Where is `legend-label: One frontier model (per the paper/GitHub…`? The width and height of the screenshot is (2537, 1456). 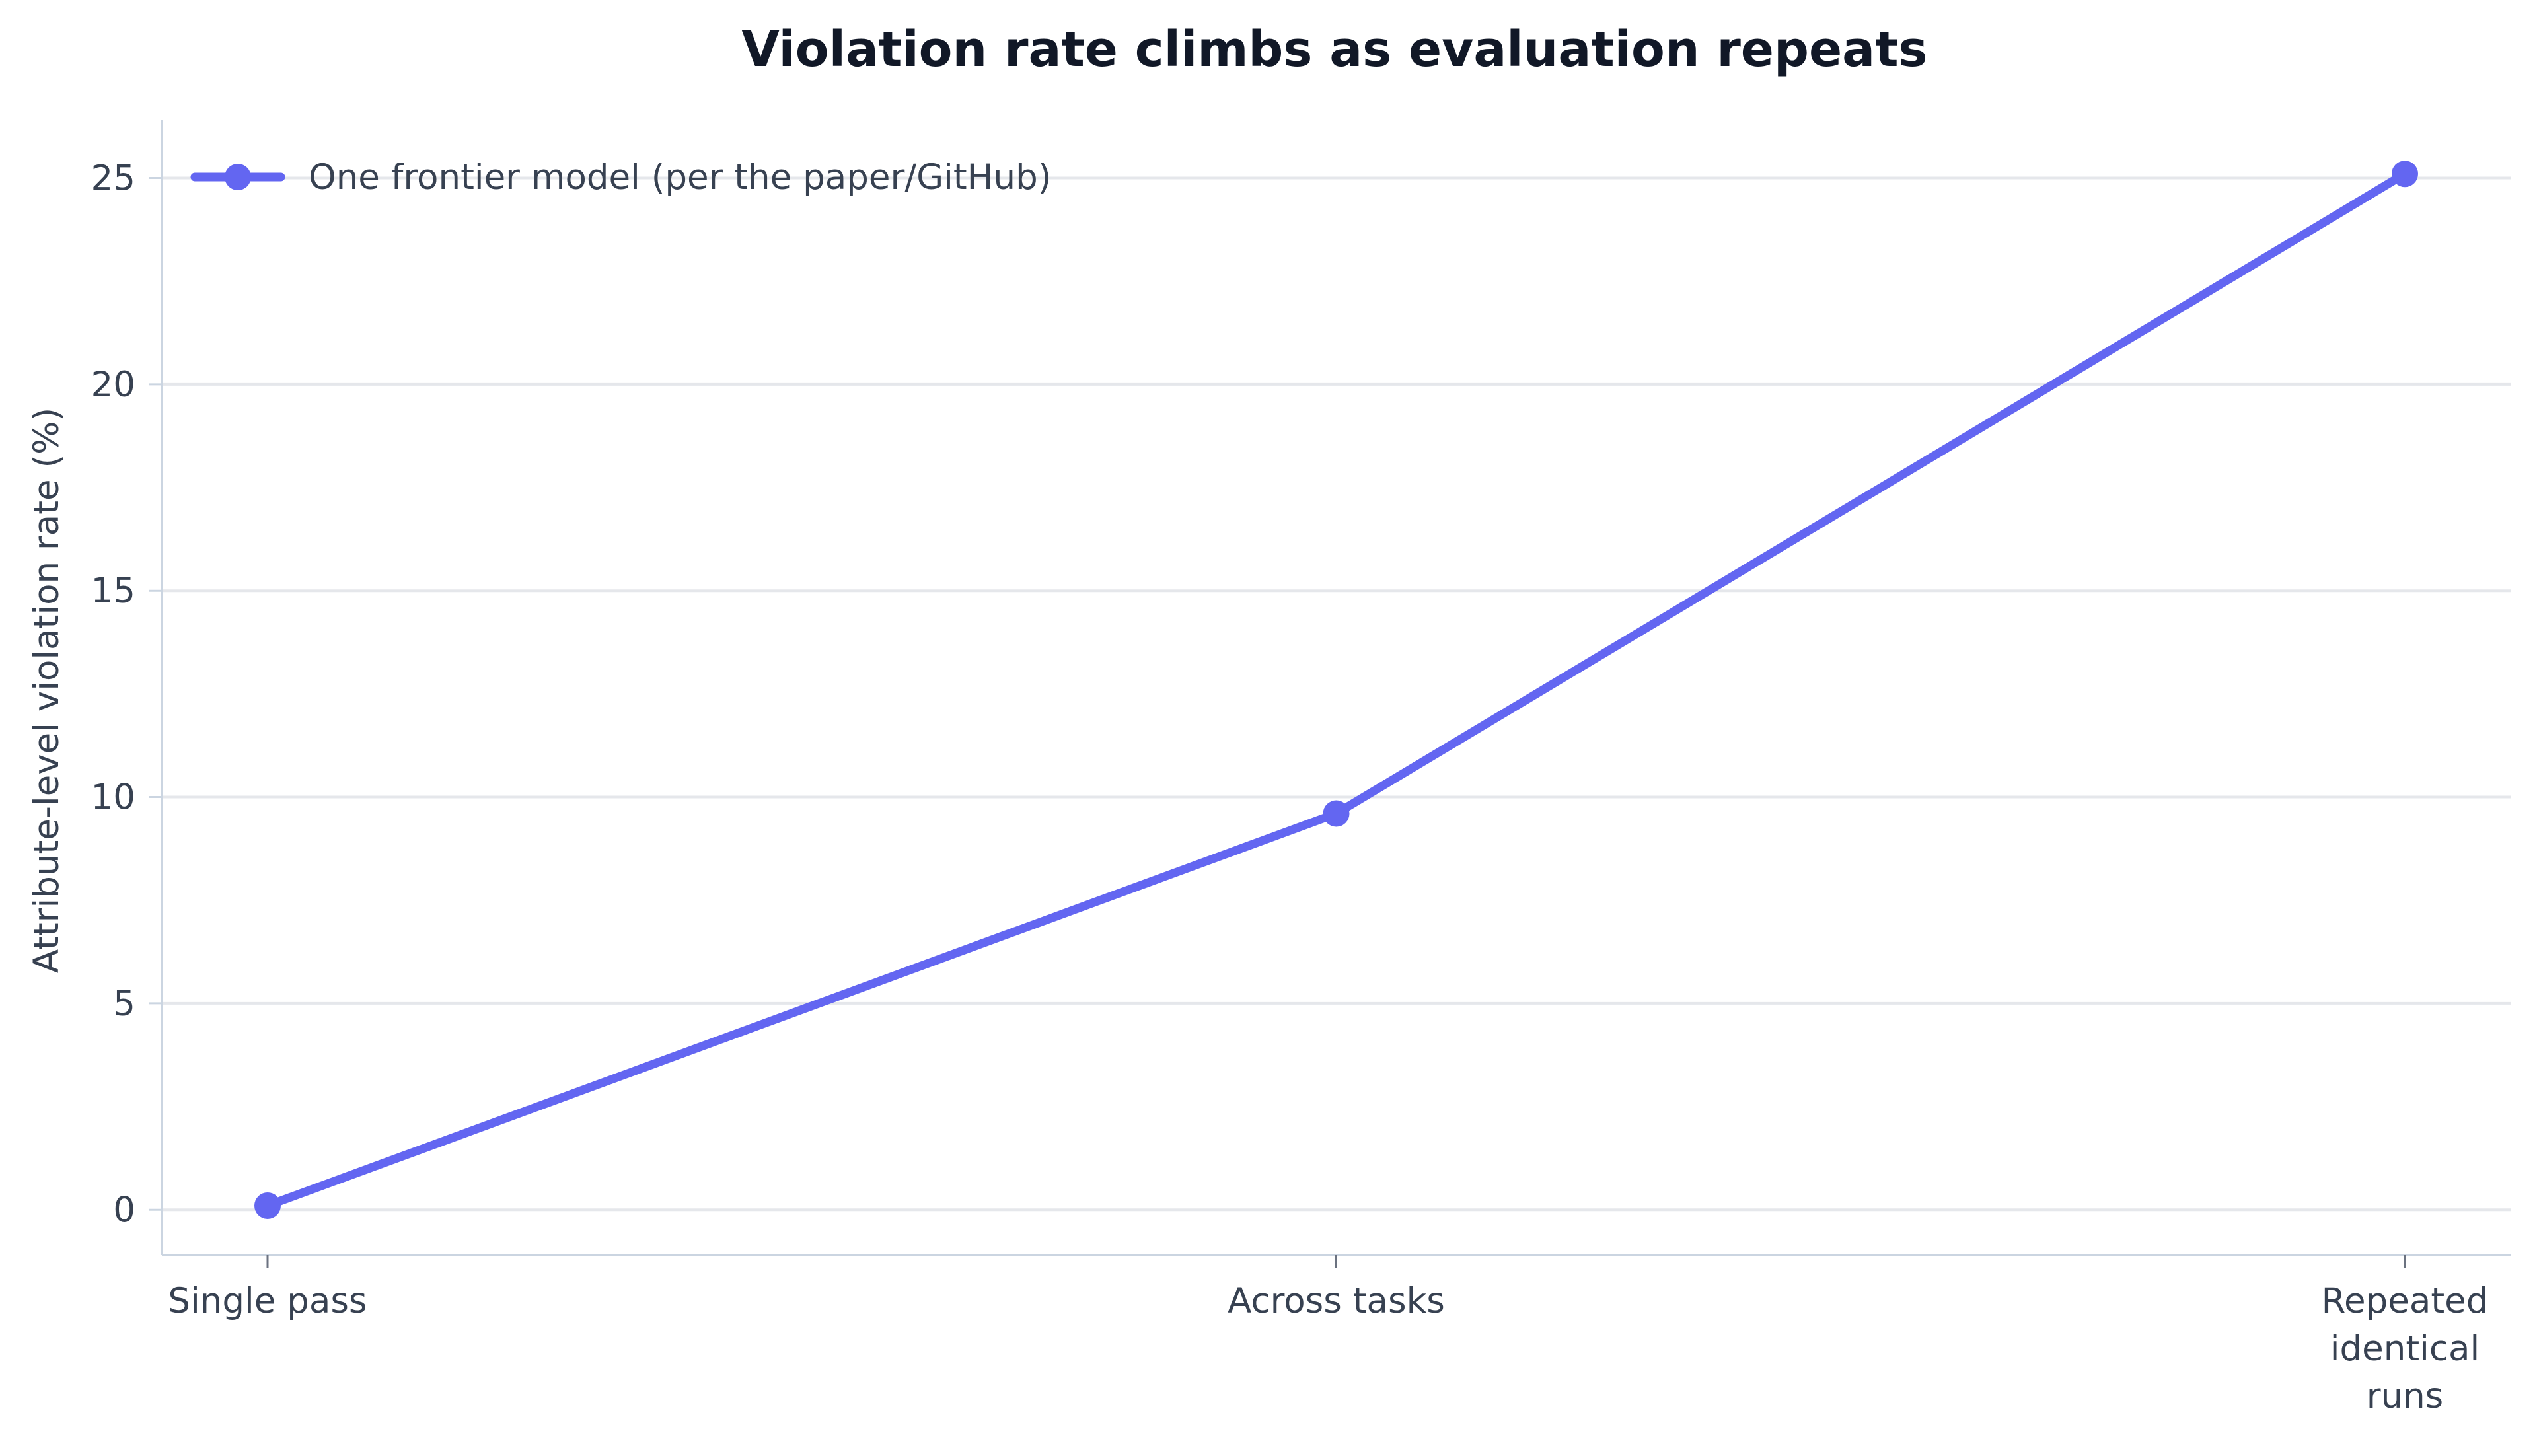
legend-label: One frontier model (per the paper/GitHub… is located at coordinates (680, 177).